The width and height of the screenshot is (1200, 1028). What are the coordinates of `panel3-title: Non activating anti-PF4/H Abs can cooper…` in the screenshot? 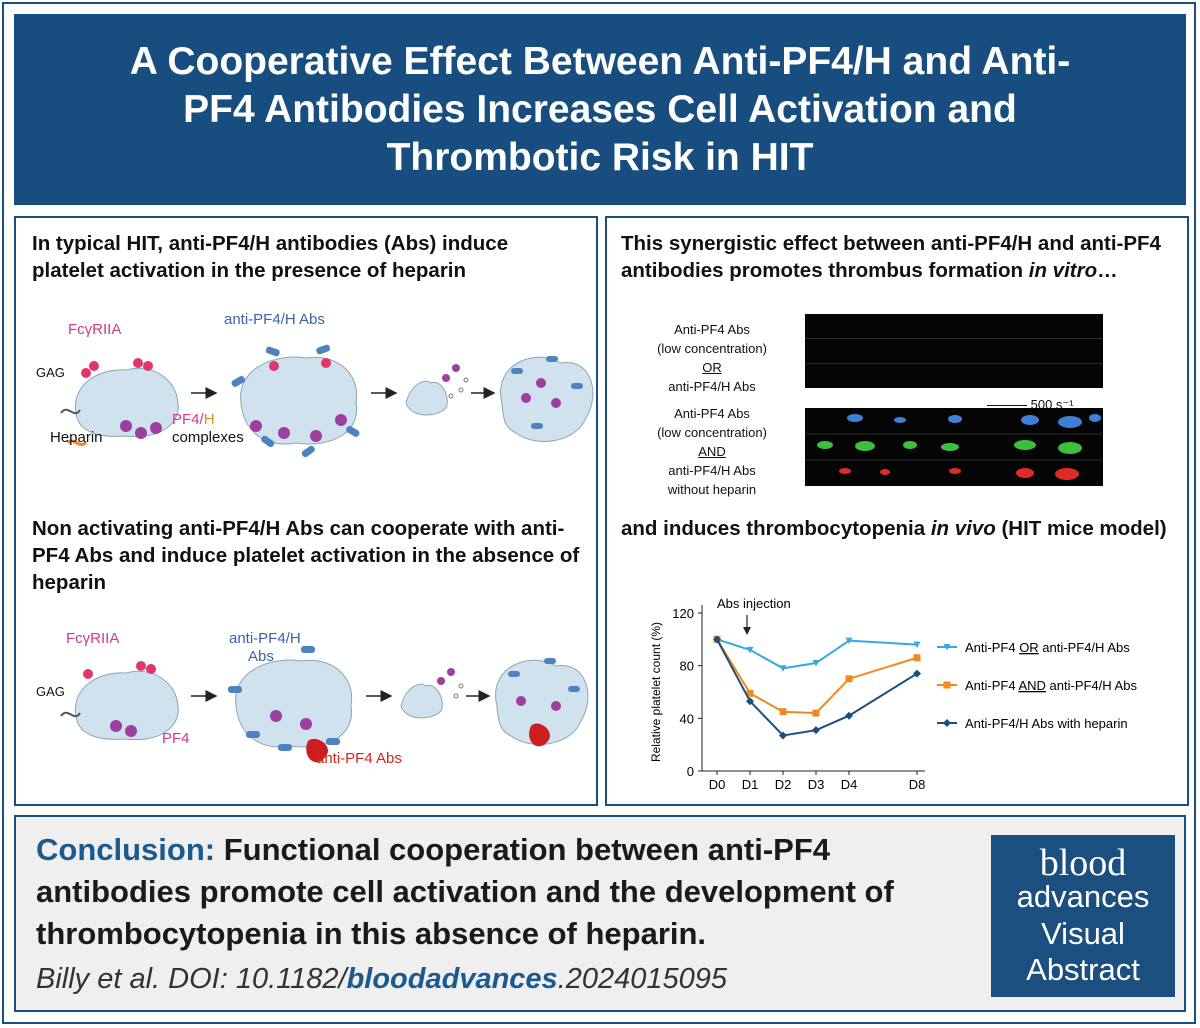 It's located at (306, 555).